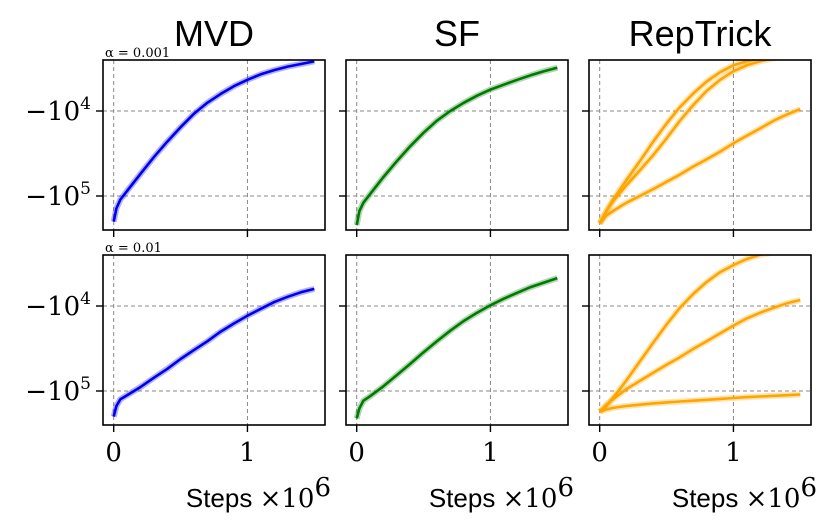  Describe the element at coordinates (457, 33) in the screenshot. I see `panel-title-sf: SF` at that location.